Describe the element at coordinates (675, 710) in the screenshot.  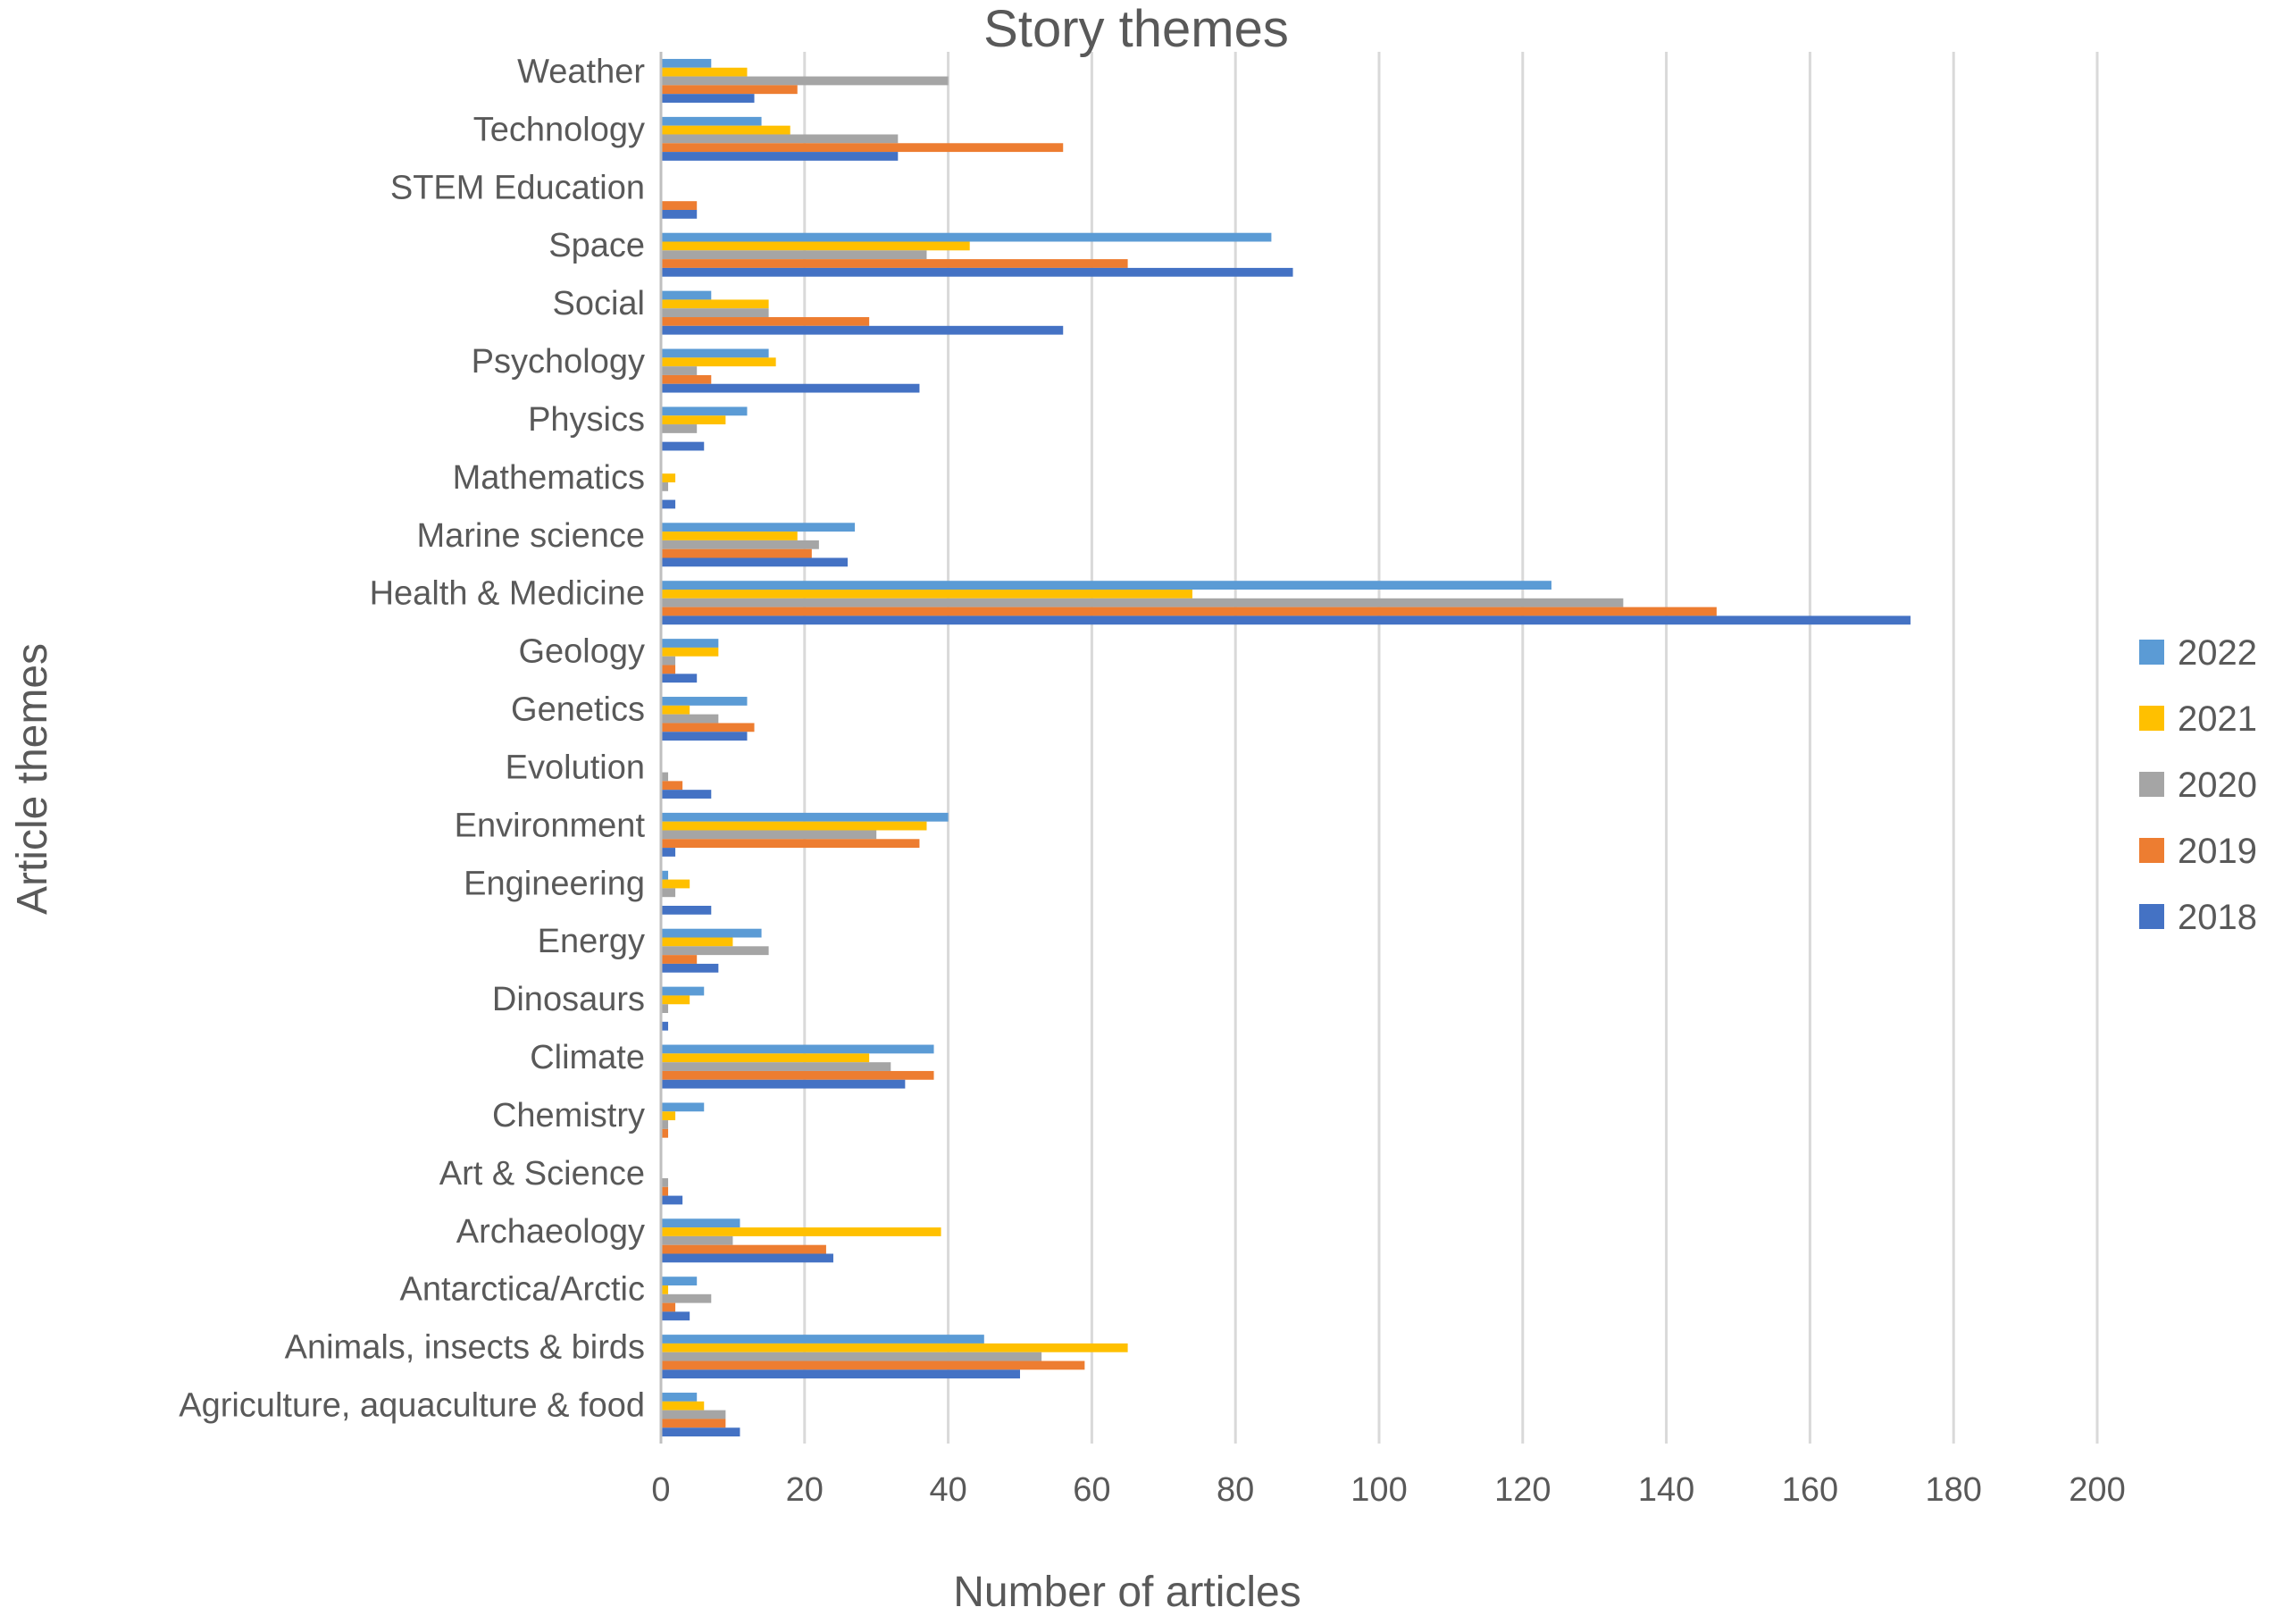
I see `bar-2021-genetics` at that location.